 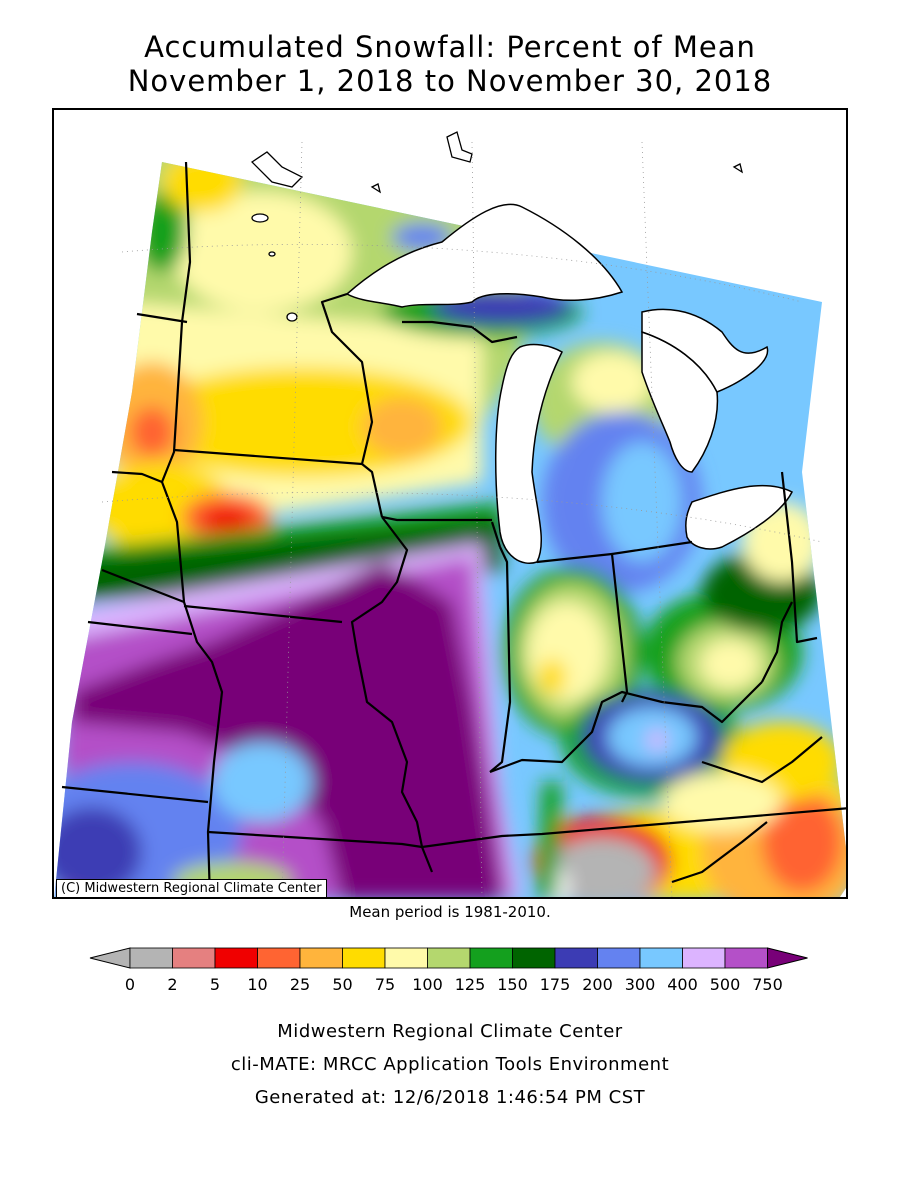 What do you see at coordinates (427, 984) in the screenshot?
I see `legend-tick-7: 100` at bounding box center [427, 984].